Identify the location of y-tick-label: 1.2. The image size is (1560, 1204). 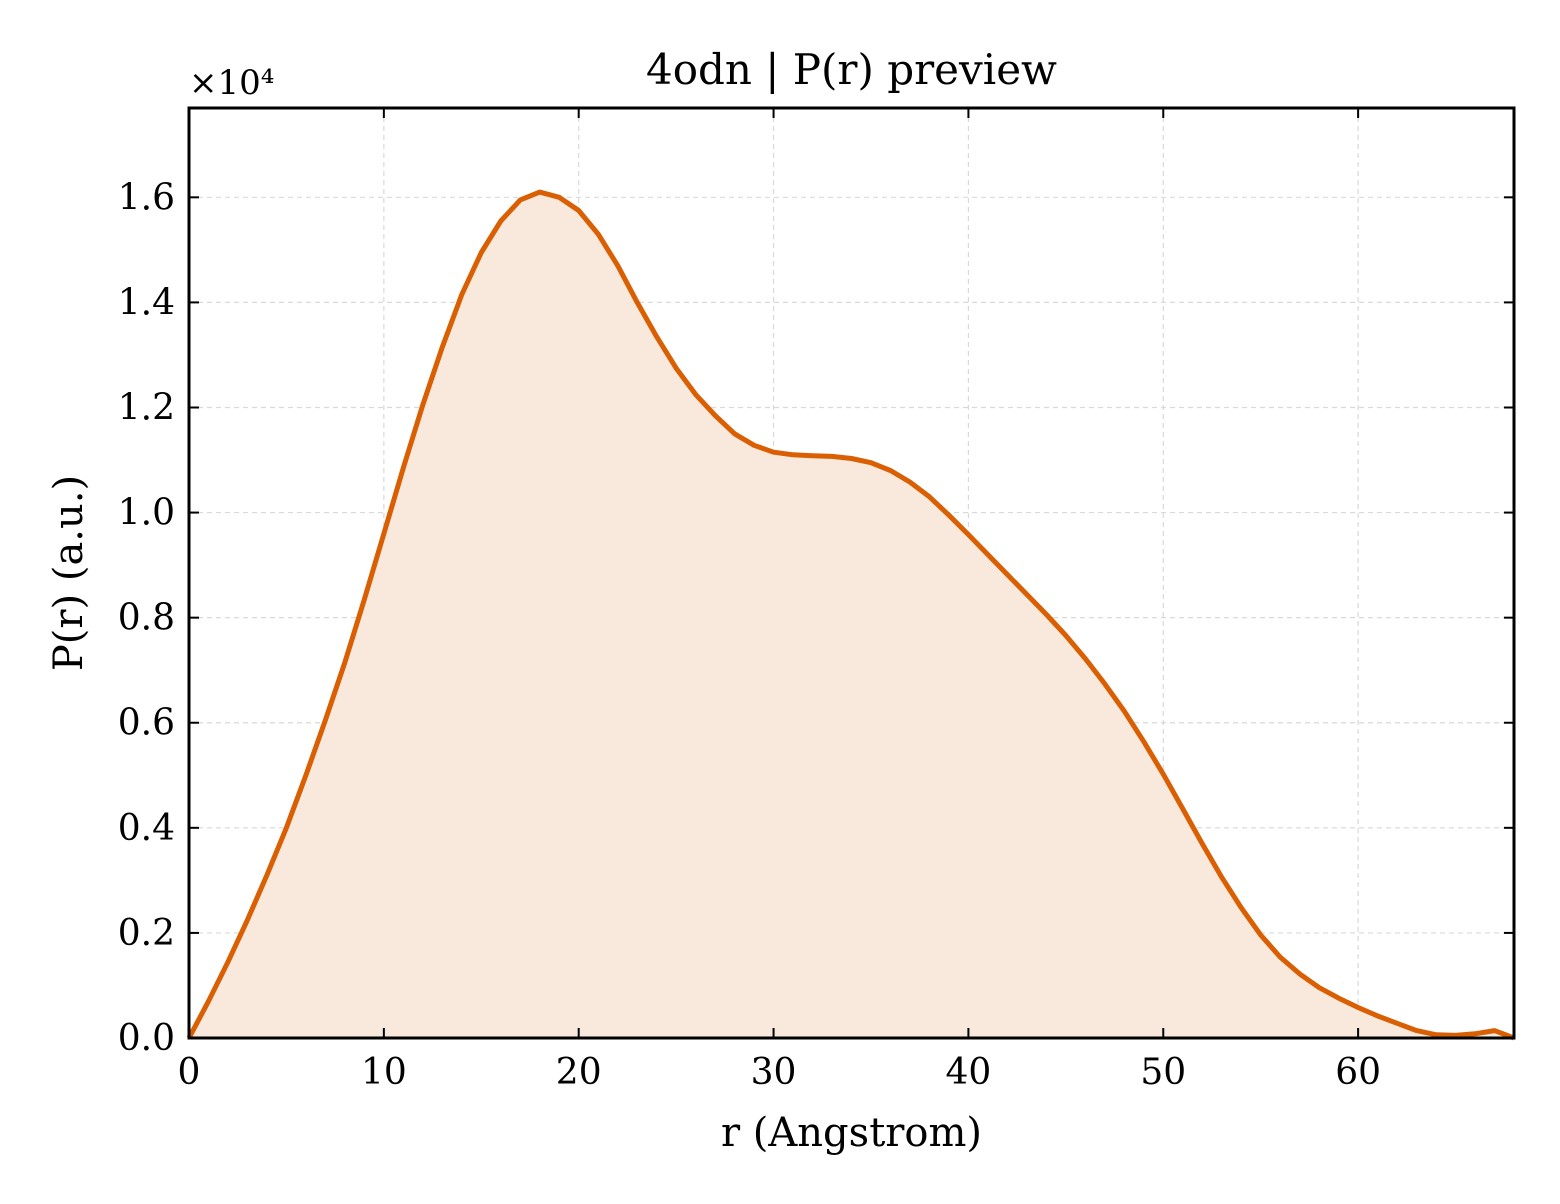
(146, 407).